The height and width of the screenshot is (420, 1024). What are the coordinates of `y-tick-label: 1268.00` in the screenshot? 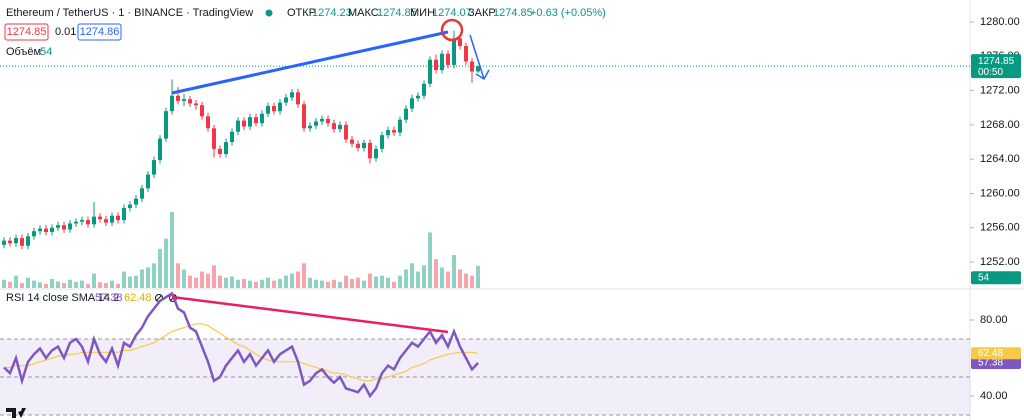 It's located at (1000, 125).